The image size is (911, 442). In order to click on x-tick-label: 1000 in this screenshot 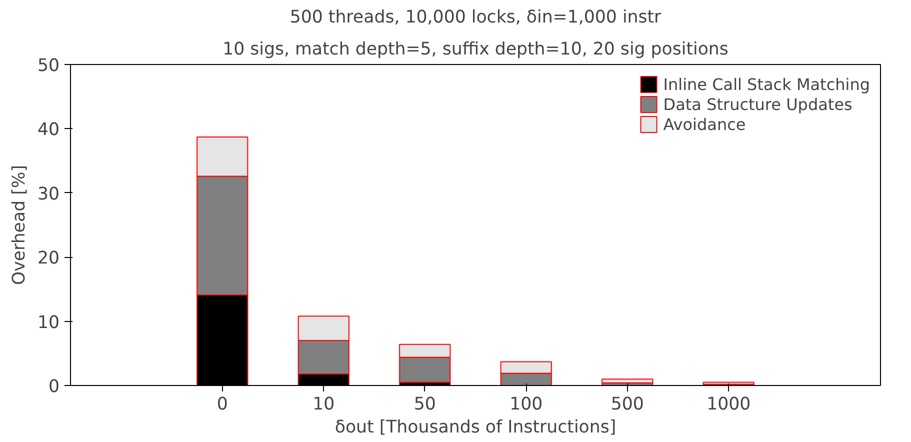, I will do `click(728, 404)`.